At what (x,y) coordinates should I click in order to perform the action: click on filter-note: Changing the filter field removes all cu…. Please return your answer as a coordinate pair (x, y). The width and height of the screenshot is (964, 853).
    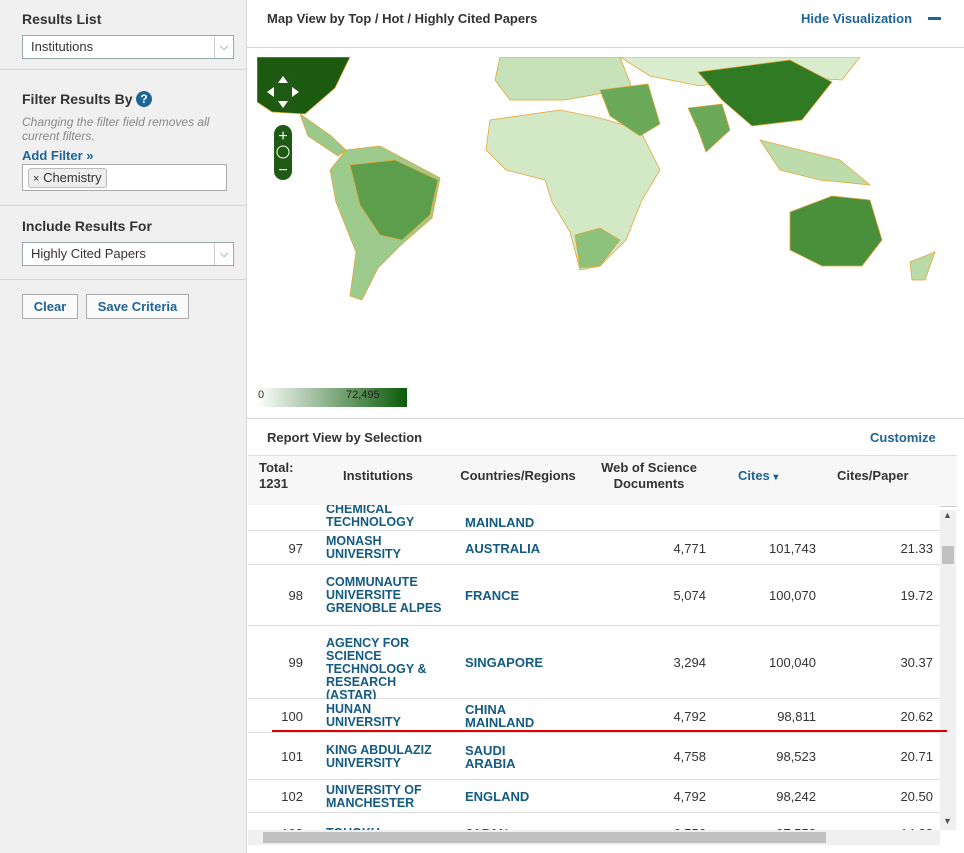
    Looking at the image, I should click on (128, 129).